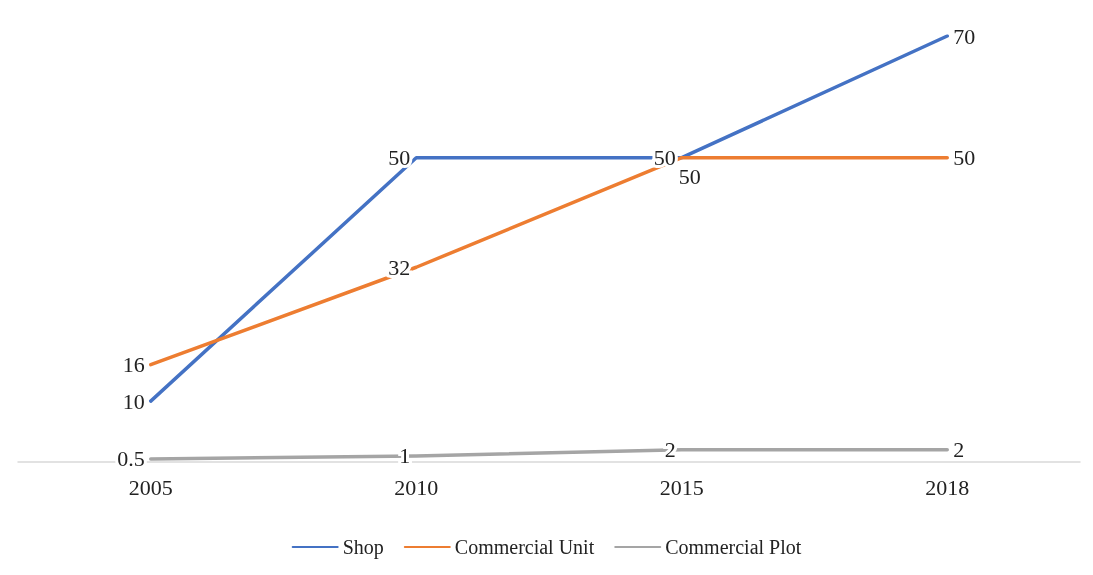  Describe the element at coordinates (681, 487) in the screenshot. I see `x-tick-label: 2015` at that location.